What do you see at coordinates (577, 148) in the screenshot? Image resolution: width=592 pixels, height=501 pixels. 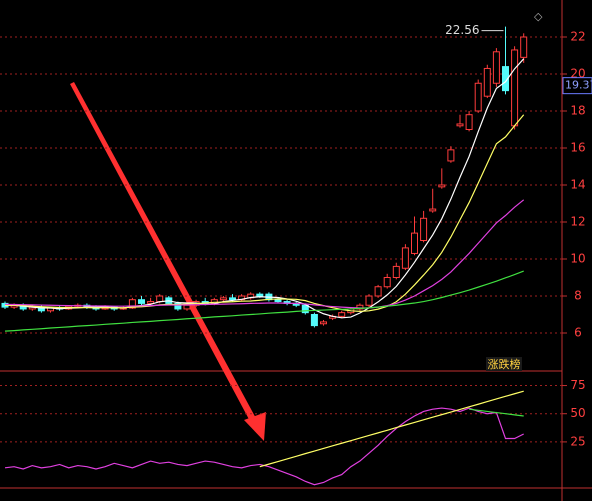 I see `y-tick-label: 16` at bounding box center [577, 148].